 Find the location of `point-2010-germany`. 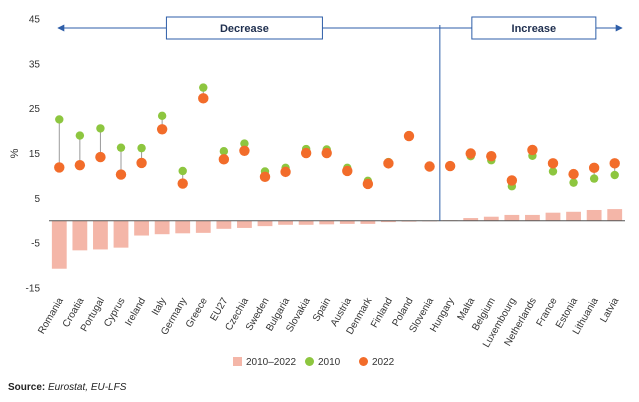

point-2010-germany is located at coordinates (182, 171).